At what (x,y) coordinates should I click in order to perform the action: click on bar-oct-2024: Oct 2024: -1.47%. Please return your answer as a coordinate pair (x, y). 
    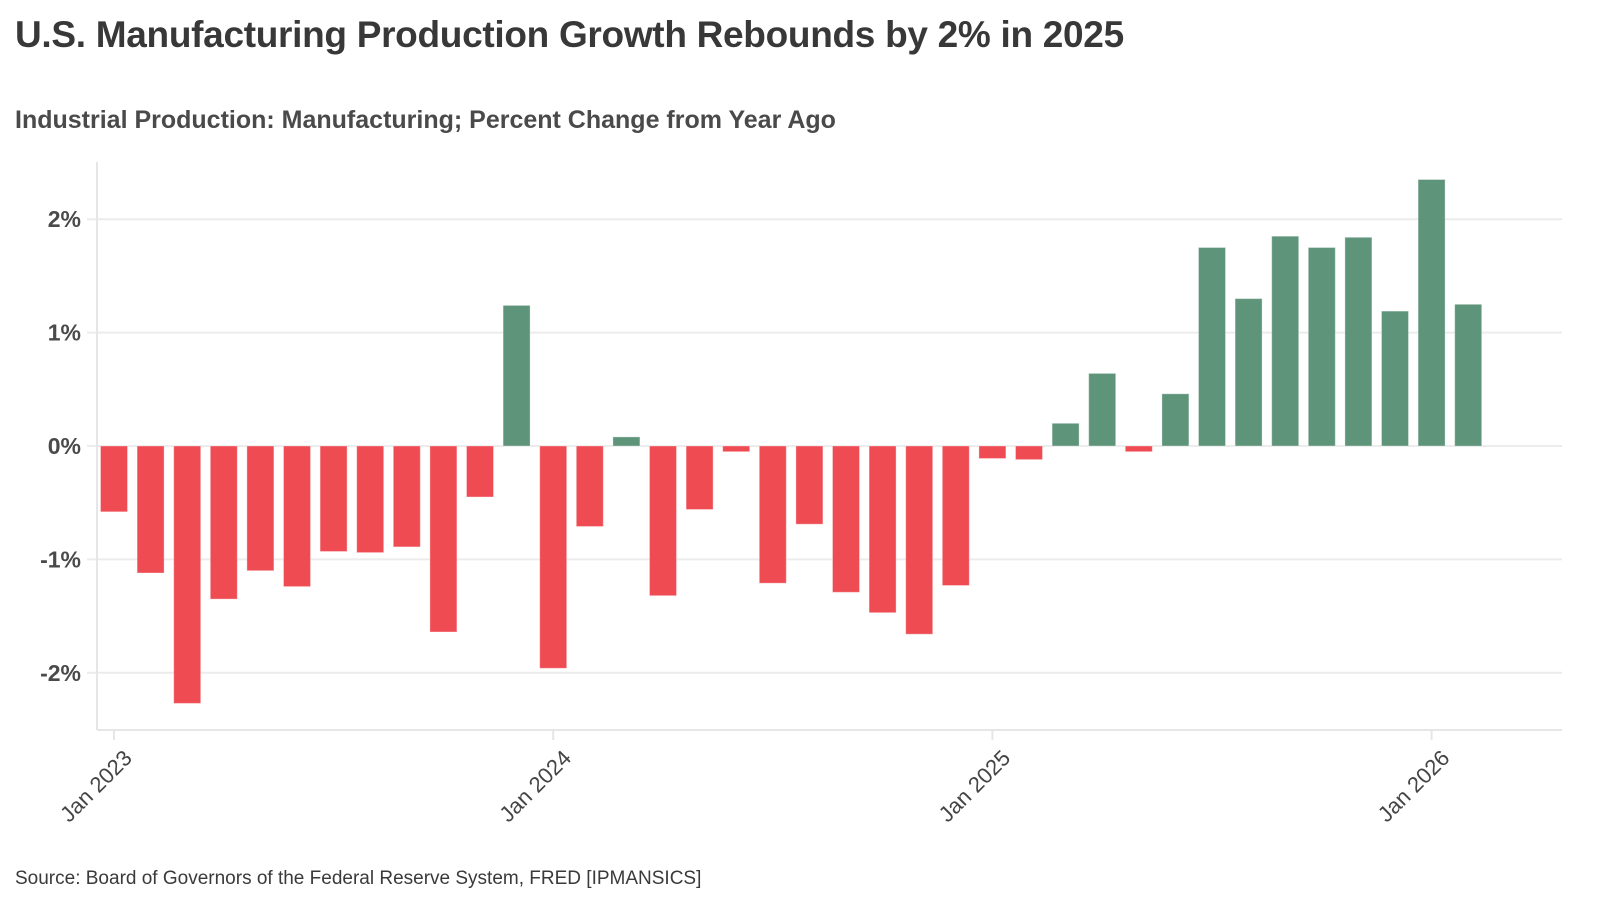
    Looking at the image, I should click on (882, 529).